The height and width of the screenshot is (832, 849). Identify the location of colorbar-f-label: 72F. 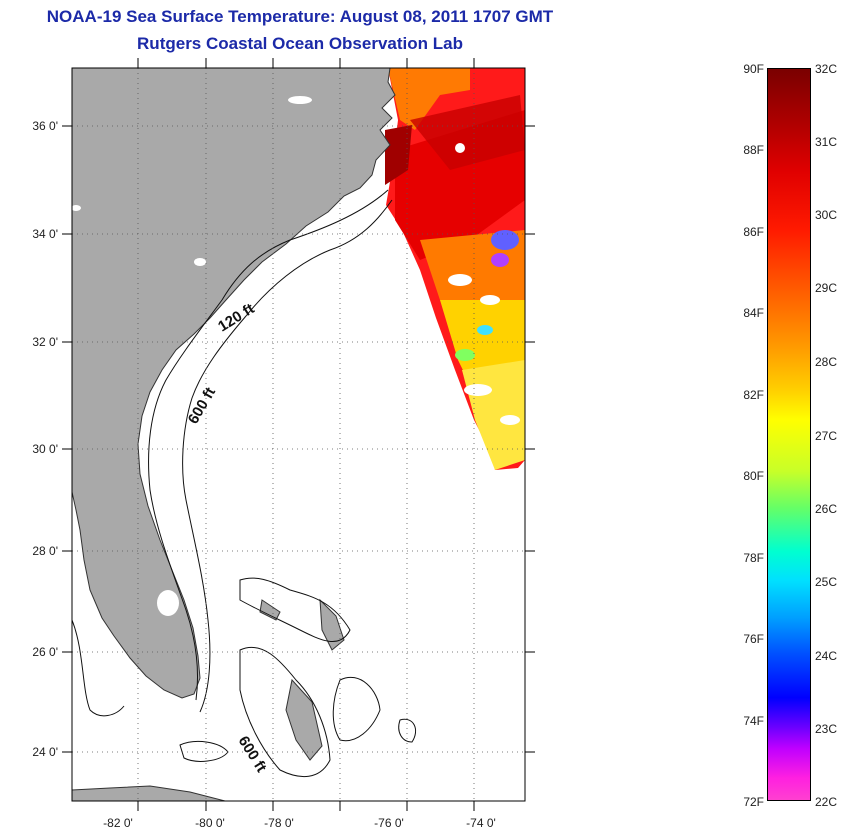
(753, 802).